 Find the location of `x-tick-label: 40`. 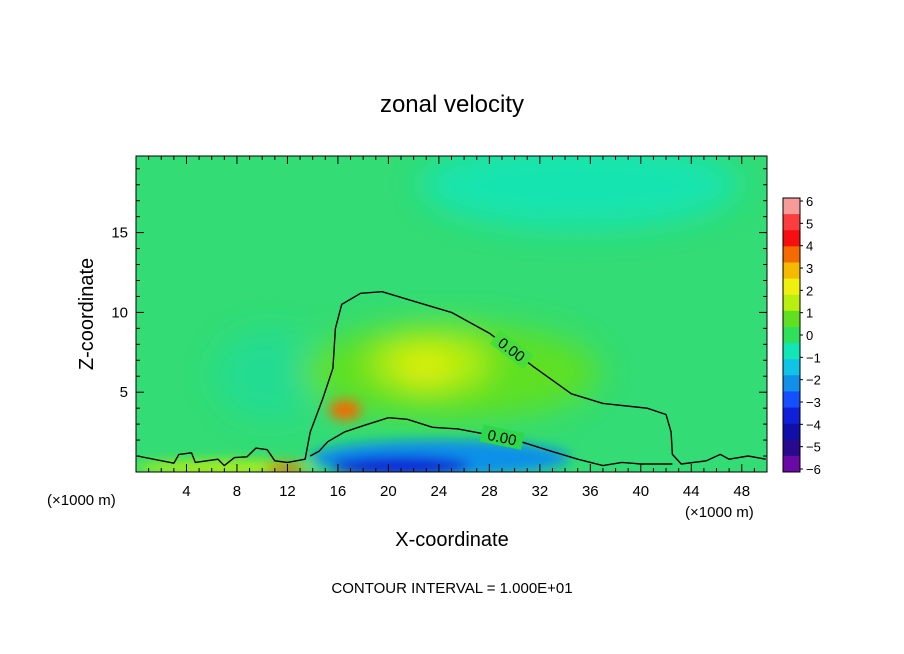

x-tick-label: 40 is located at coordinates (640, 491).